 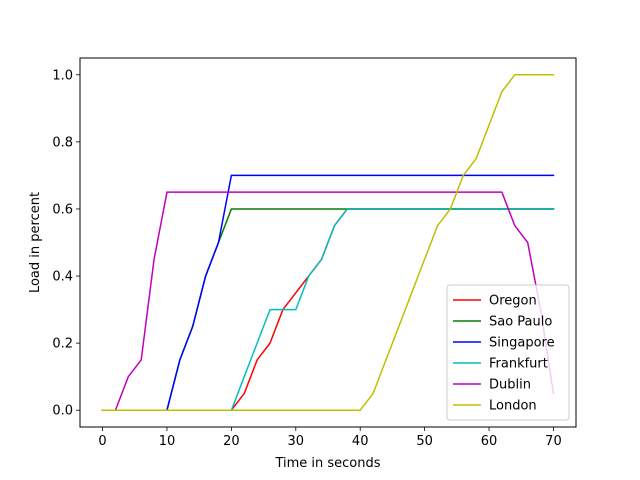 I want to click on x-tick-label: 50, so click(x=424, y=441).